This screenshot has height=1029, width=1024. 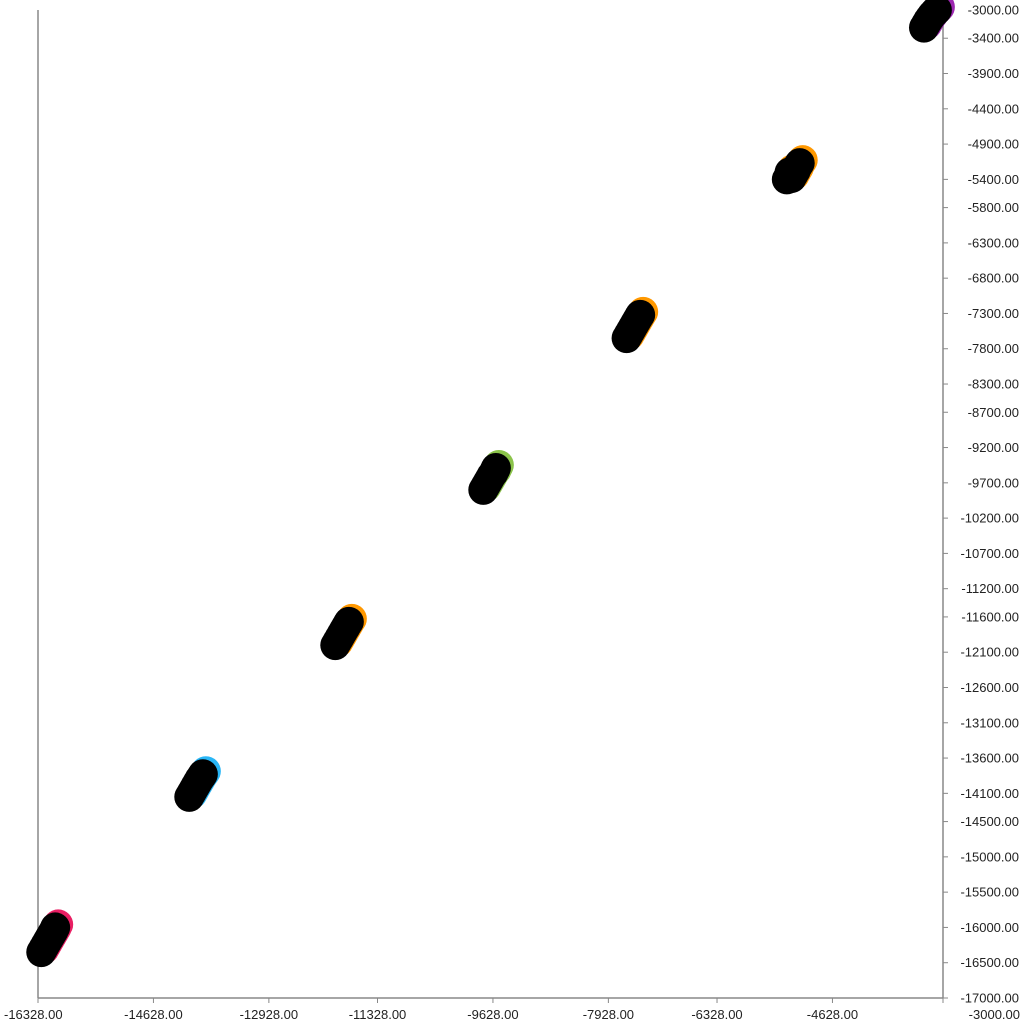 I want to click on y-tick-label: -10200.00, so click(x=989, y=518).